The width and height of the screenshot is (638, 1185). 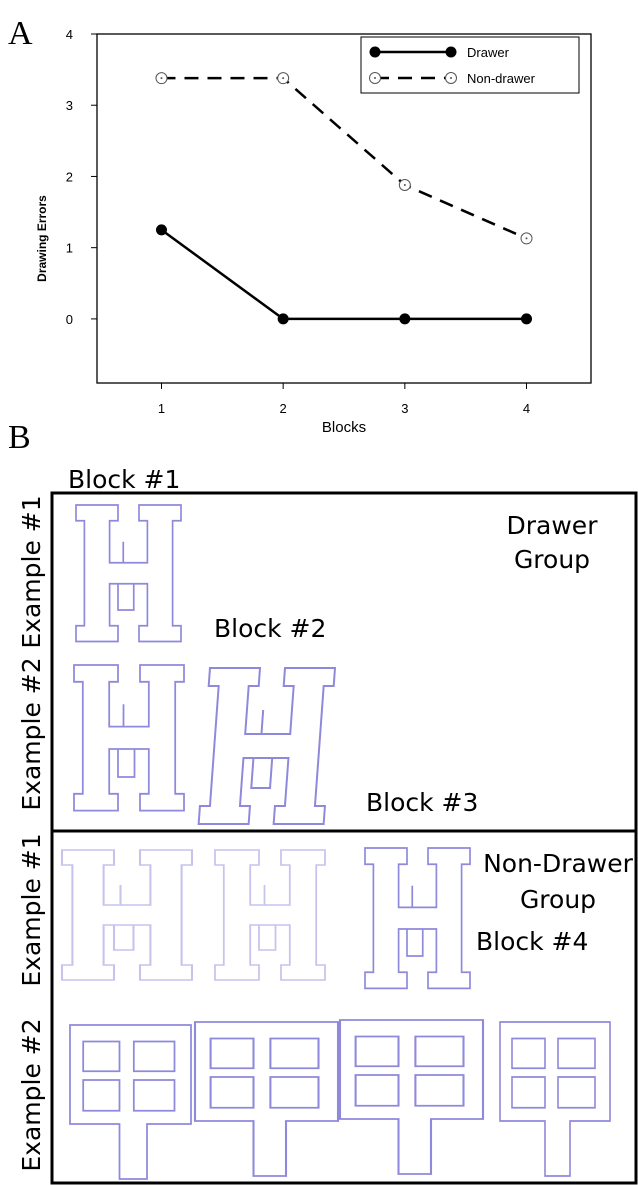 What do you see at coordinates (270, 628) in the screenshot?
I see `block-label: Block #2` at bounding box center [270, 628].